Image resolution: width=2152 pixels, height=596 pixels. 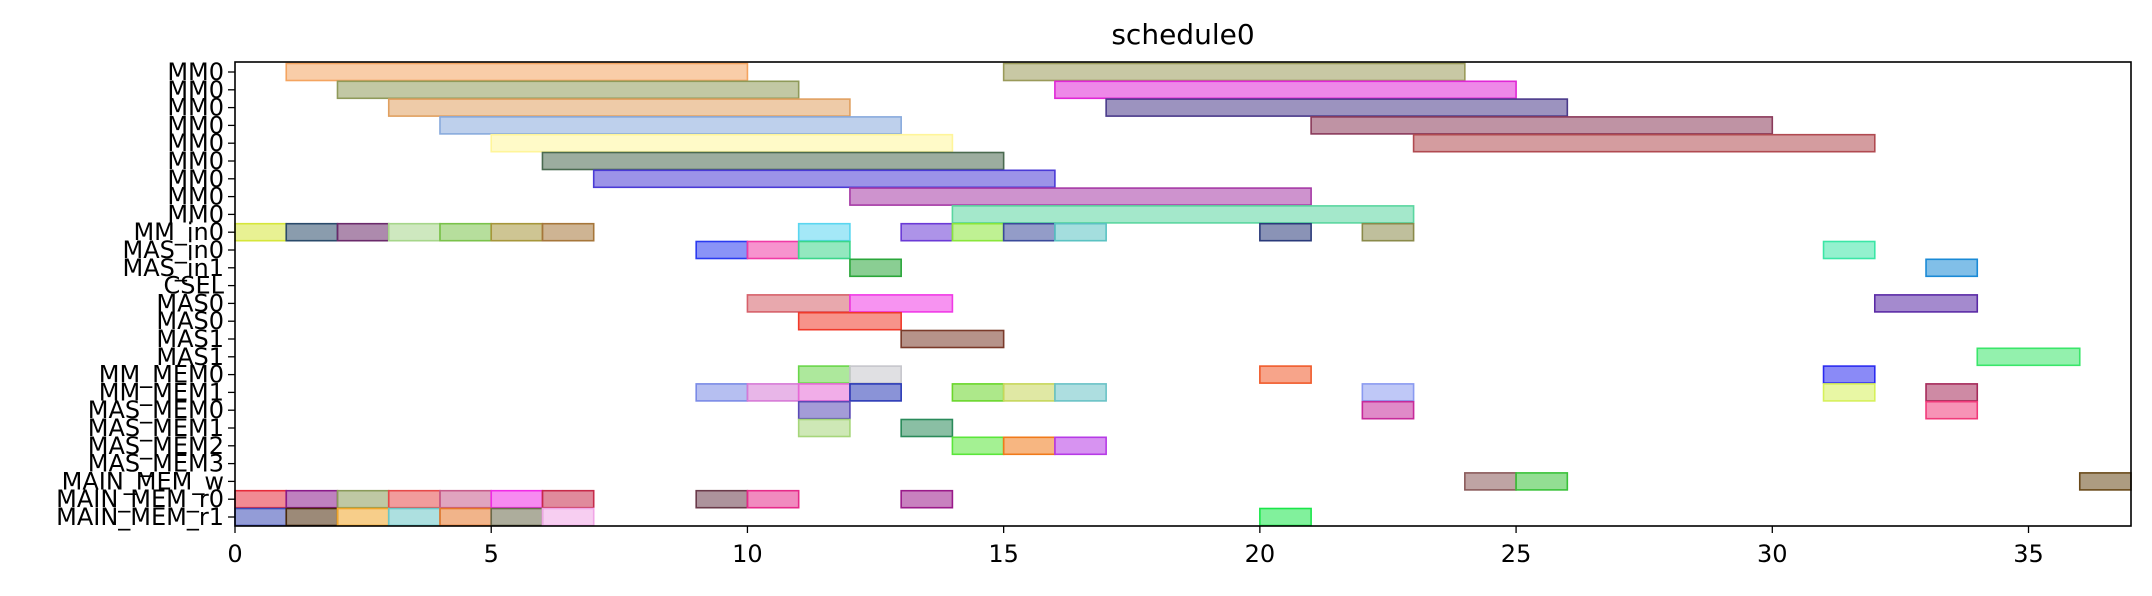 What do you see at coordinates (173, 250) in the screenshot?
I see `y-tick-label: MAS_in0` at bounding box center [173, 250].